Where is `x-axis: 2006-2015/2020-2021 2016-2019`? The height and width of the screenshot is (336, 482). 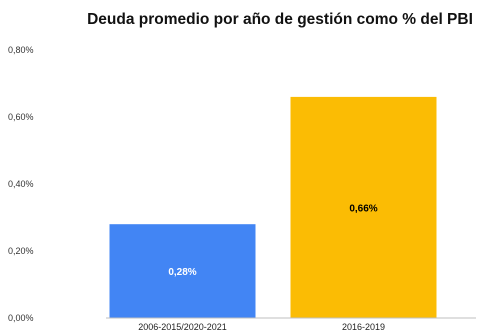
x-axis: 2006-2015/2020-2021 2016-2019 is located at coordinates (291, 324).